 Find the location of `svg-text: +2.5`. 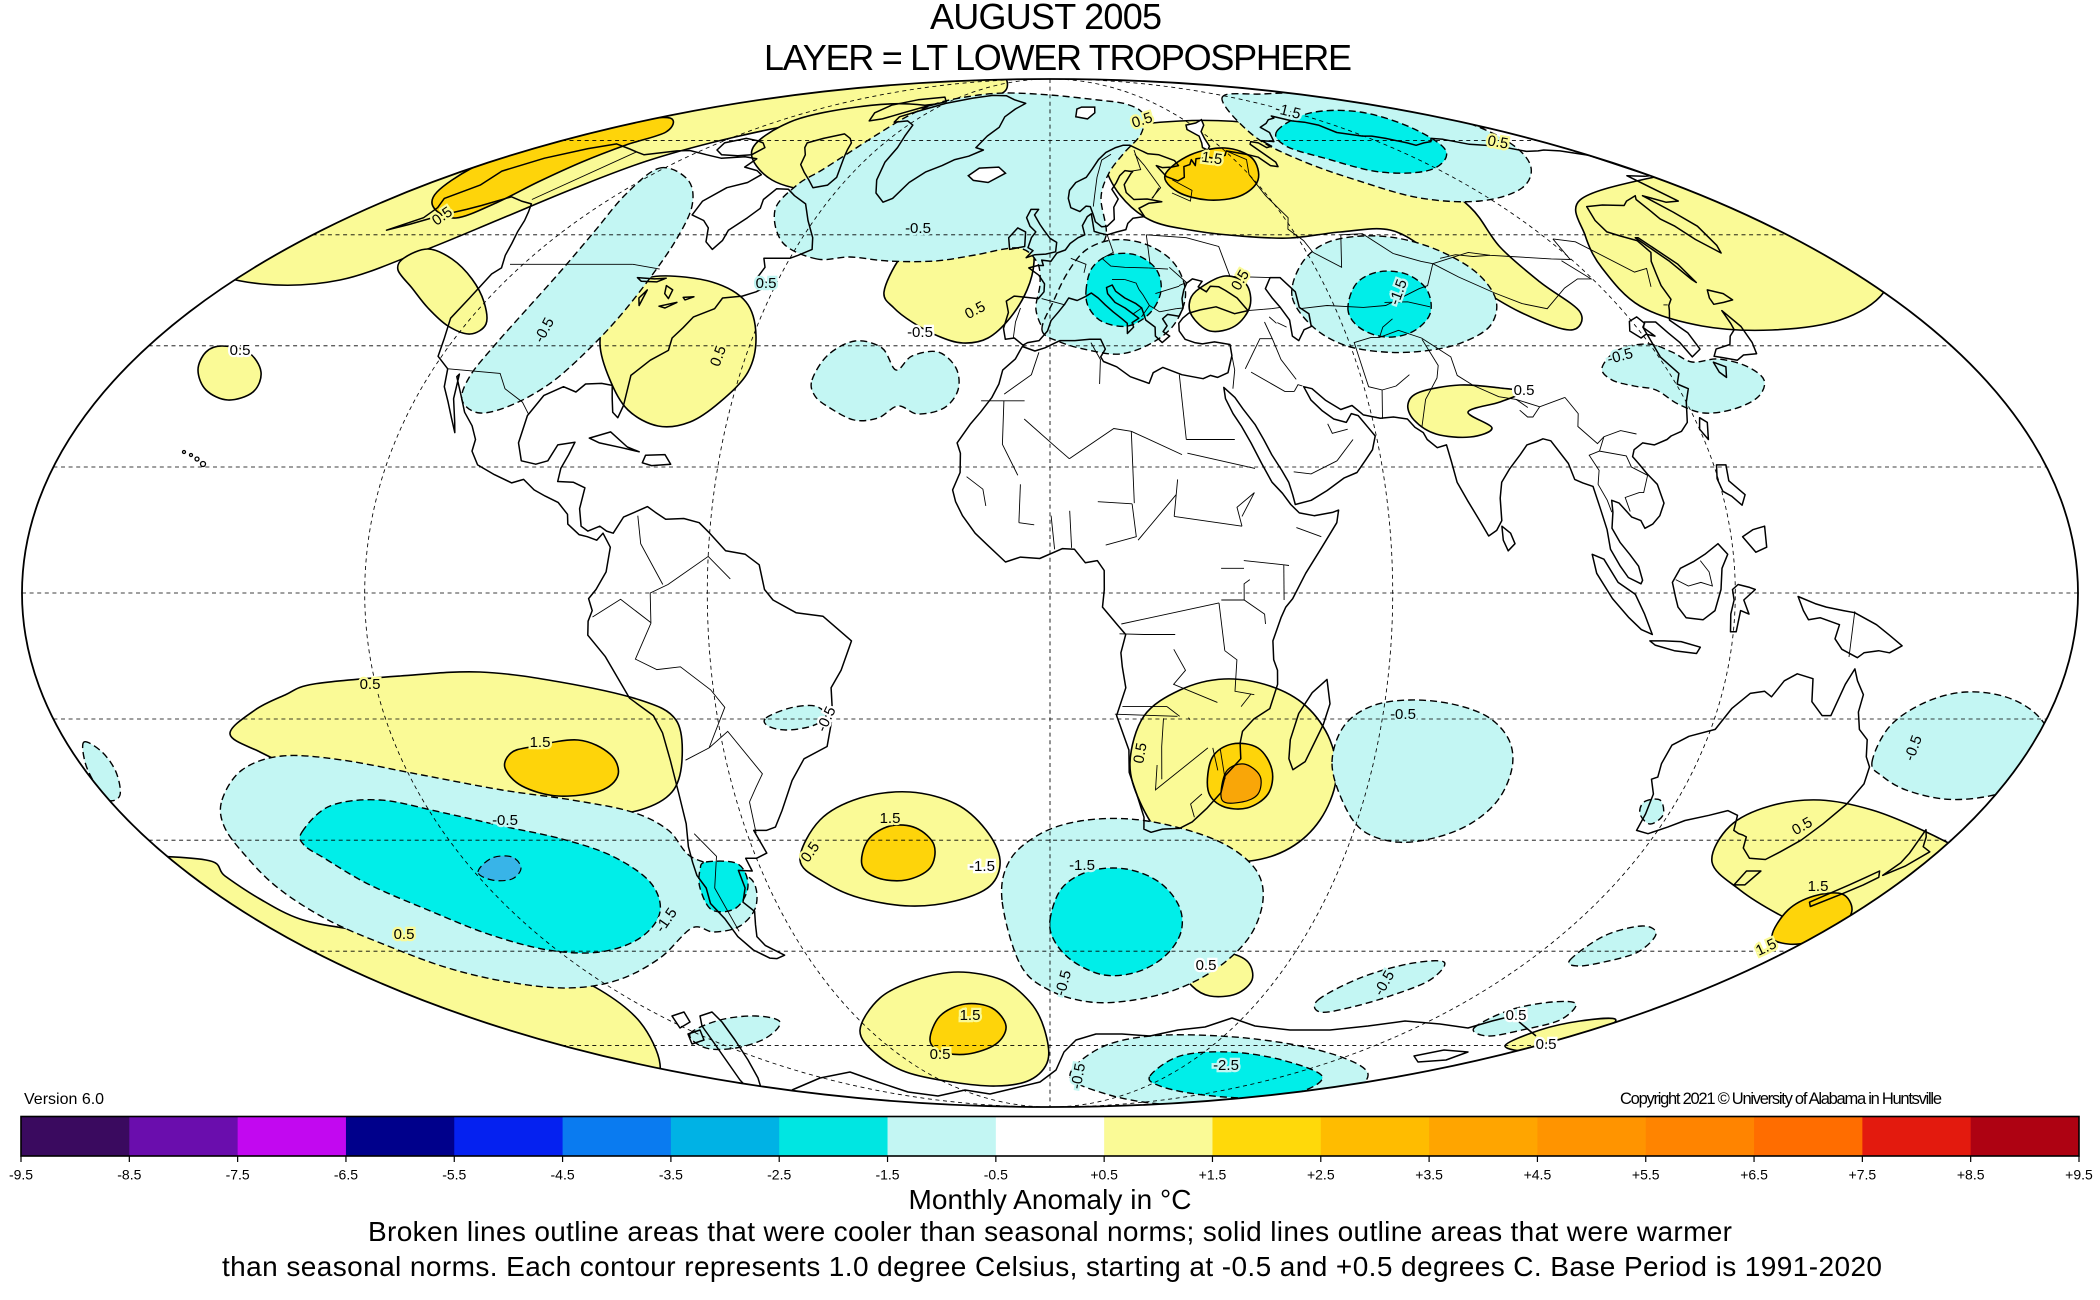

svg-text: +2.5 is located at coordinates (1321, 1175).